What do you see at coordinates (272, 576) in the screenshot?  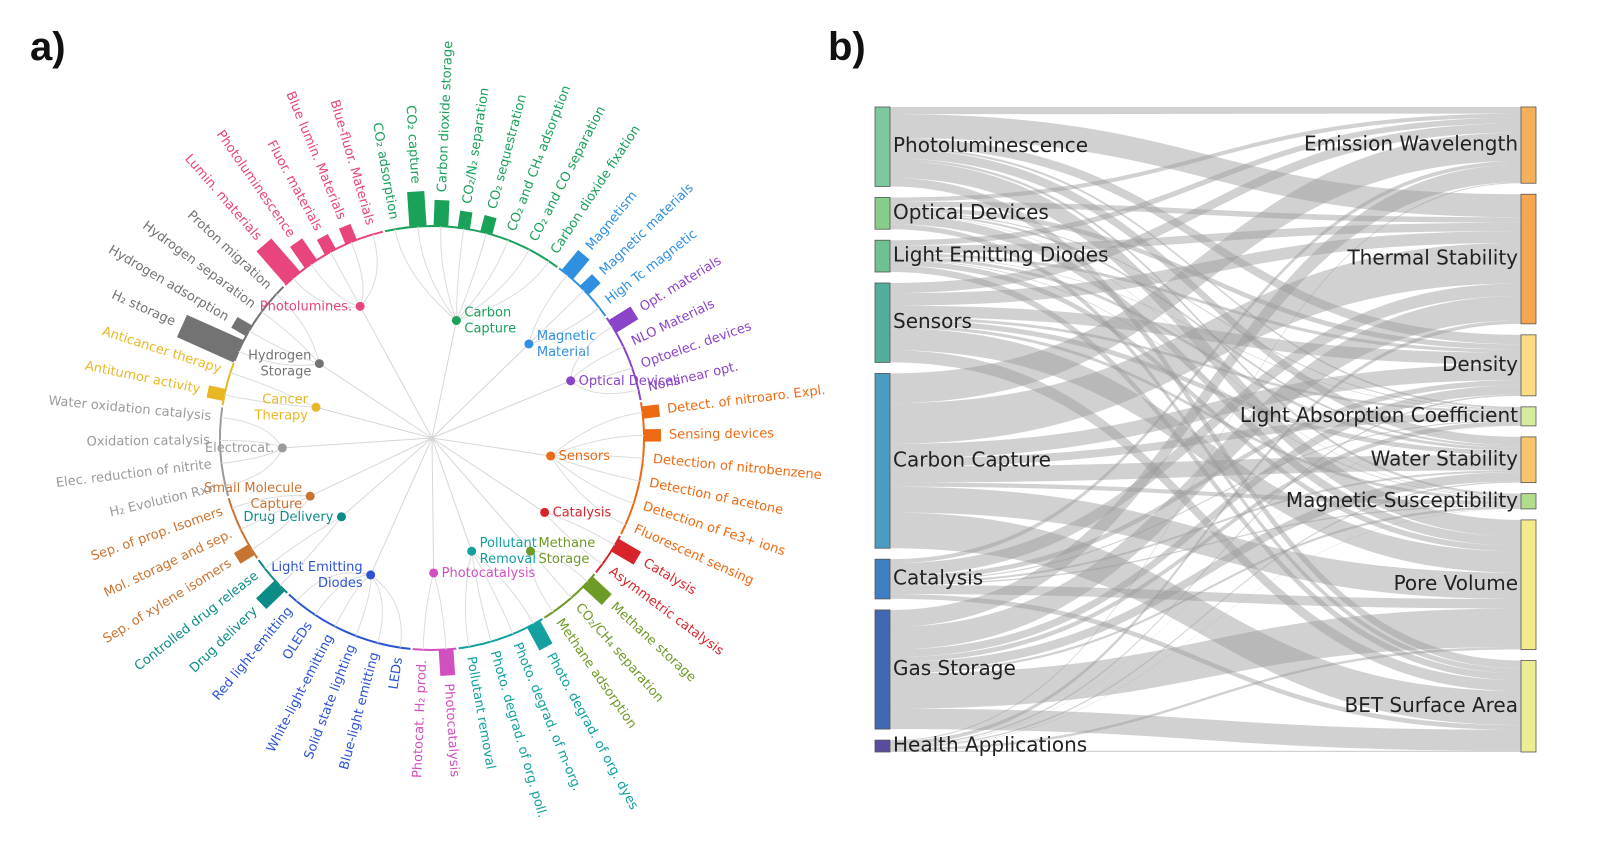 I see `group-arc-drug-delivery` at bounding box center [272, 576].